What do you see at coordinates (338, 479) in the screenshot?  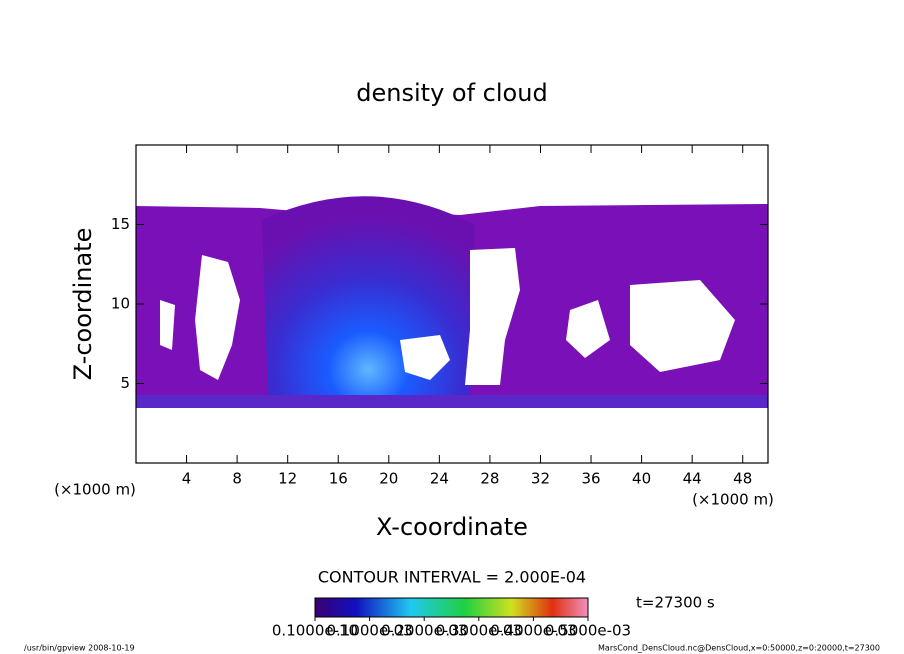 I see `x-tick-label: 16` at bounding box center [338, 479].